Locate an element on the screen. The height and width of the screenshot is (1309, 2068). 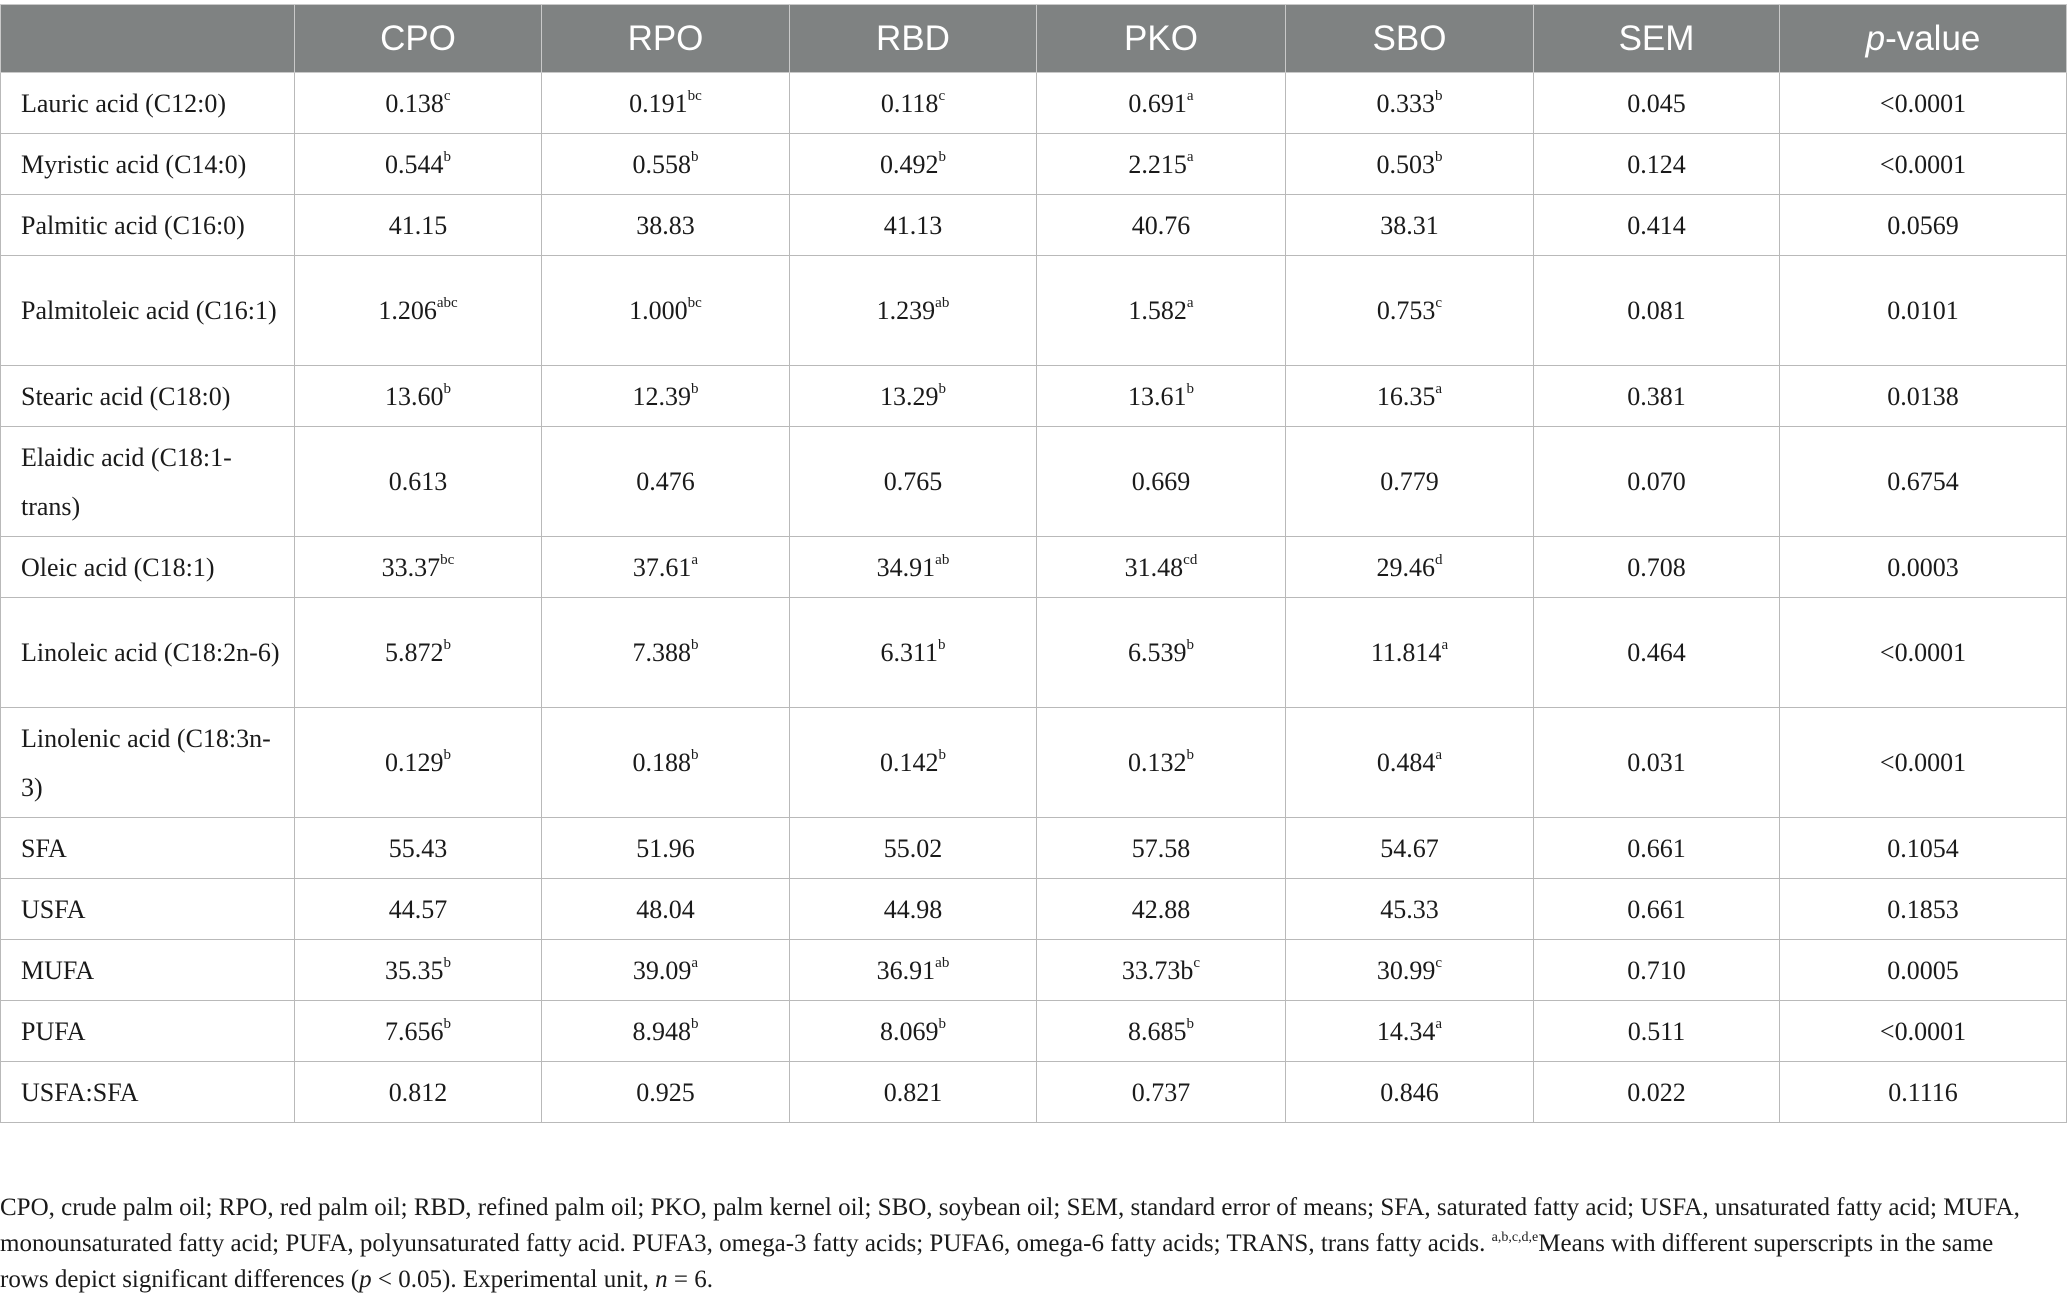
cell-value: 0.0569 is located at coordinates (1923, 225).